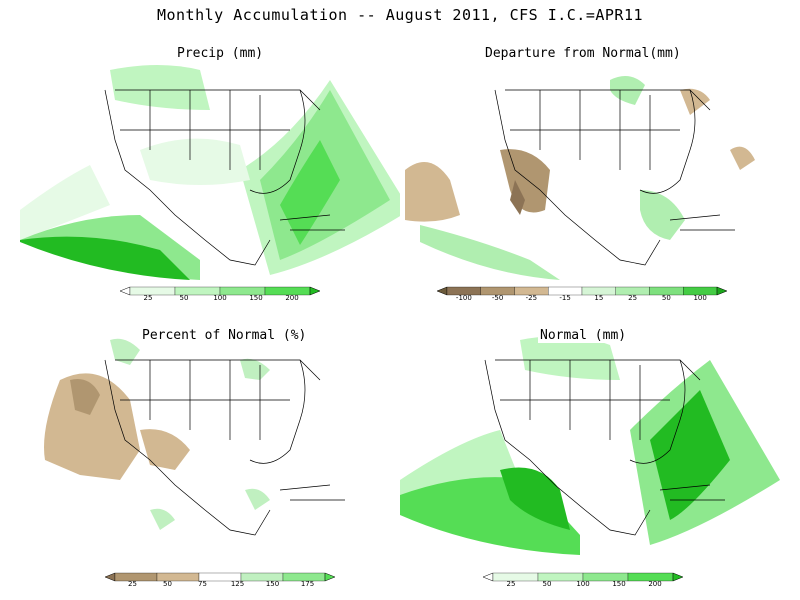 The height and width of the screenshot is (600, 800). I want to click on colorbar-tick-label: 125, so click(237, 584).